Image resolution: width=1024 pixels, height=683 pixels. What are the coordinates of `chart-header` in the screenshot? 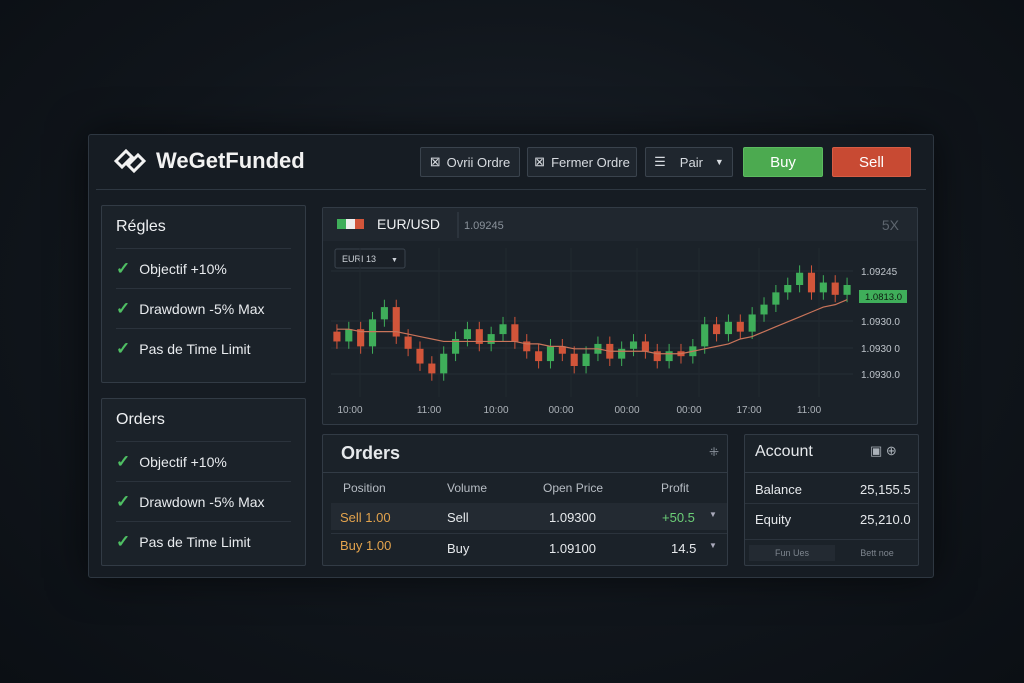 It's located at (620, 224).